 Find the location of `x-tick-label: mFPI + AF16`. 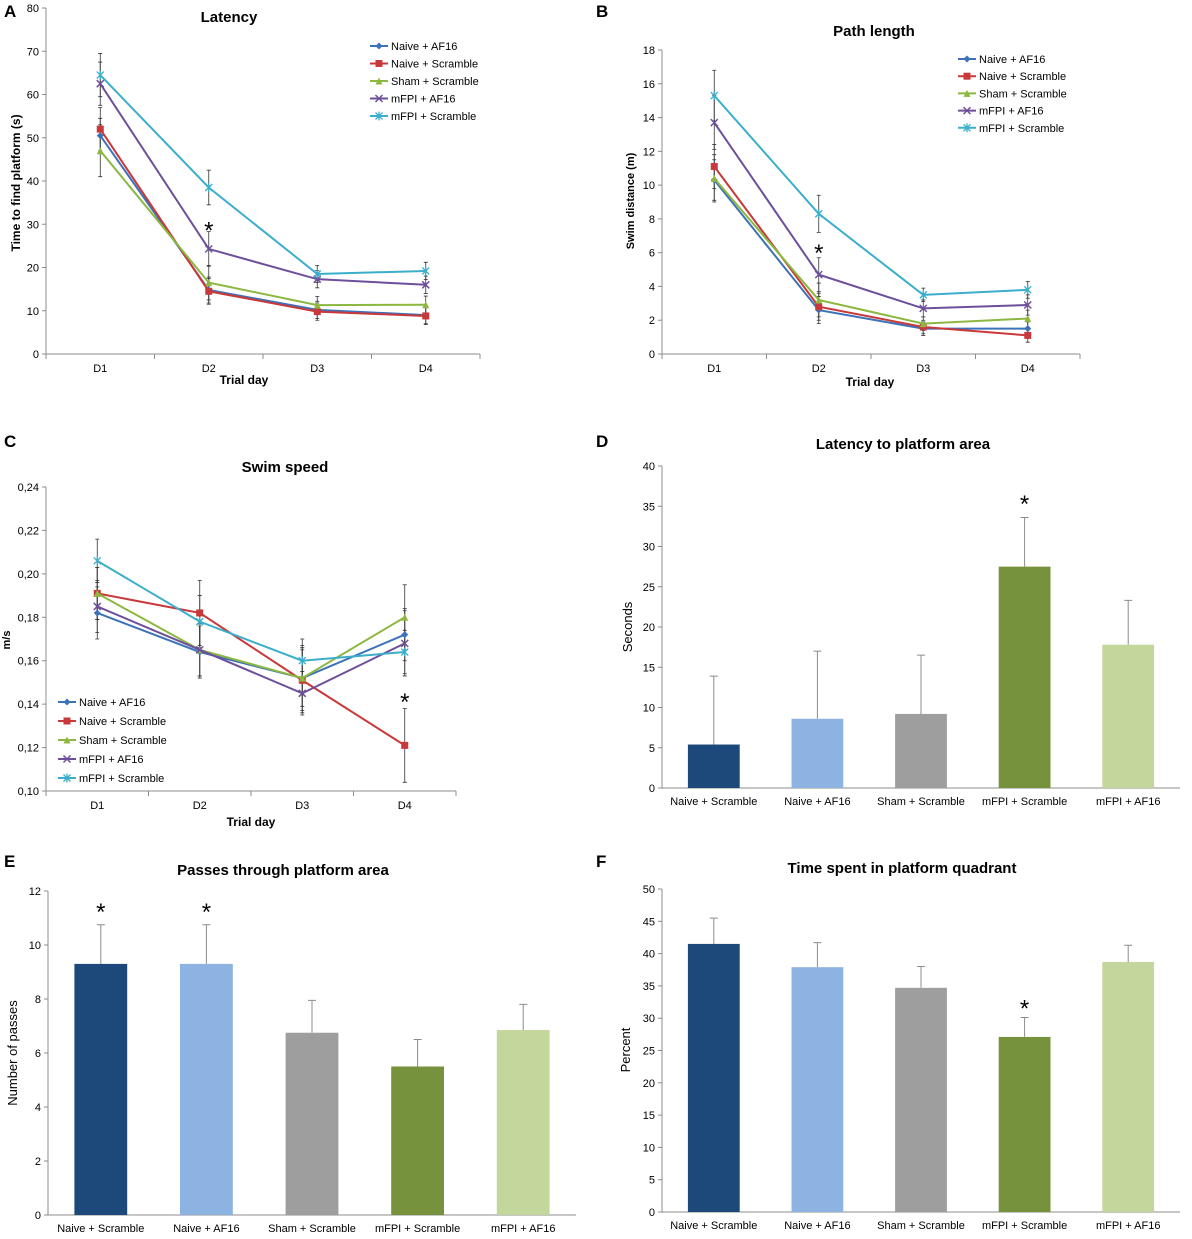

x-tick-label: mFPI + AF16 is located at coordinates (523, 1229).